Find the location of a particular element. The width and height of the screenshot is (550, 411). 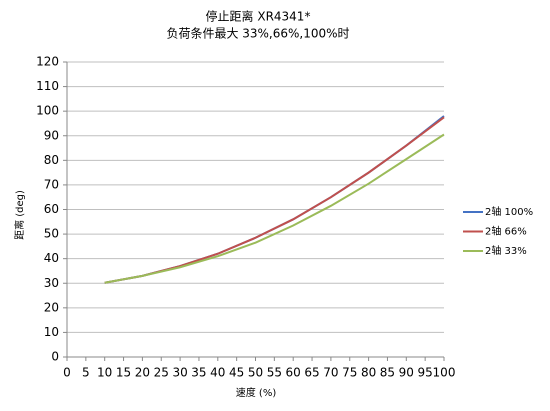

x-tick-label: 5 is located at coordinates (86, 373).